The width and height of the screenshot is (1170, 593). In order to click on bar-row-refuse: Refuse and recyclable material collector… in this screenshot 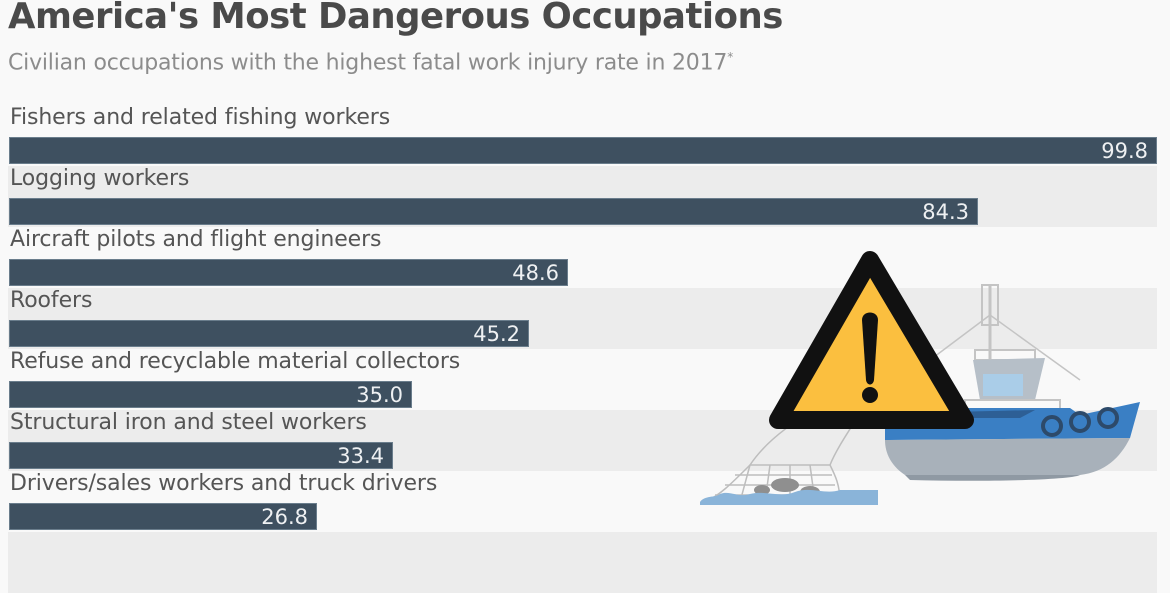, I will do `click(582, 379)`.